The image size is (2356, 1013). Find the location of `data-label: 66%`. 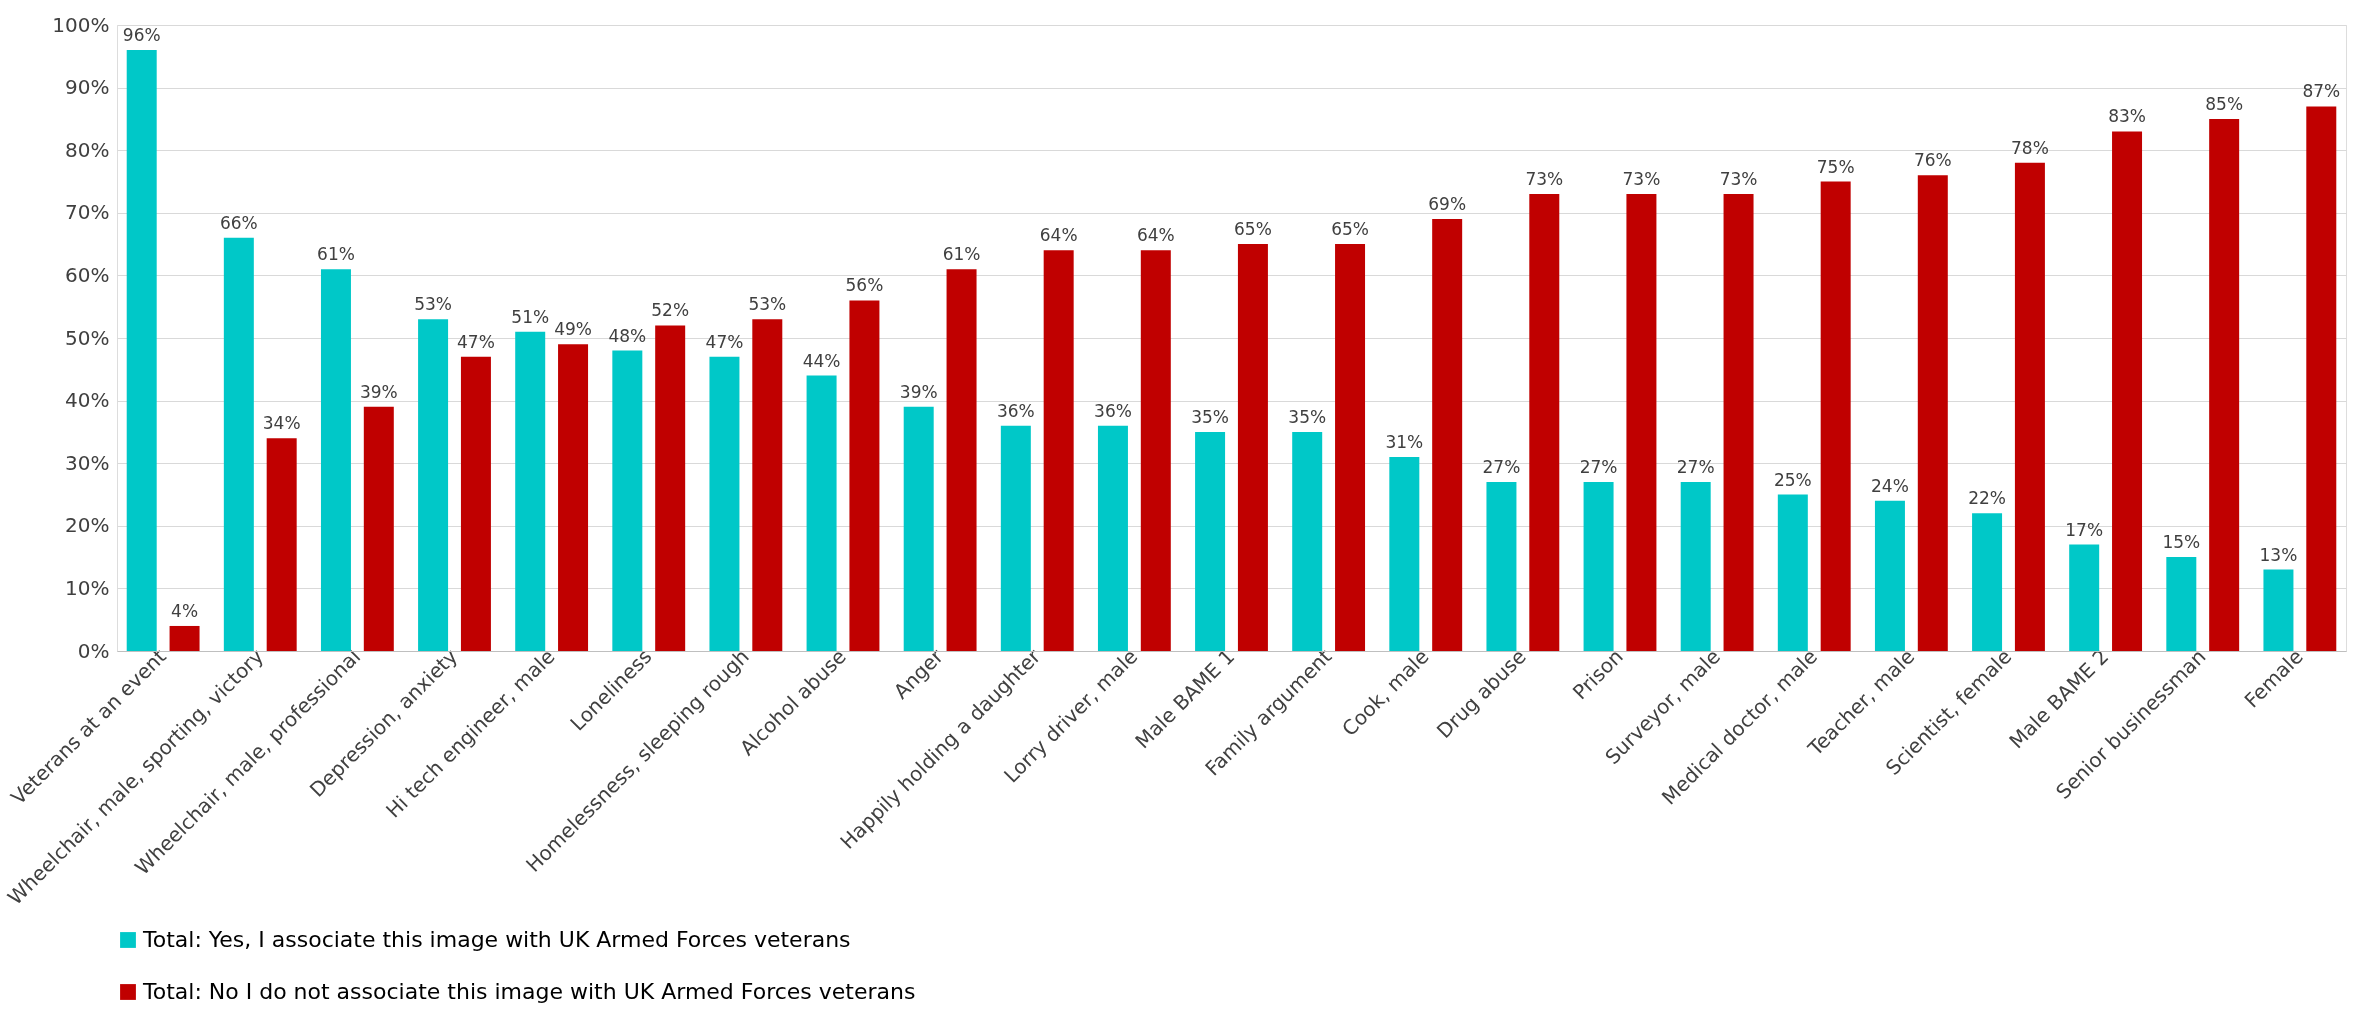

data-label: 66% is located at coordinates (238, 222).